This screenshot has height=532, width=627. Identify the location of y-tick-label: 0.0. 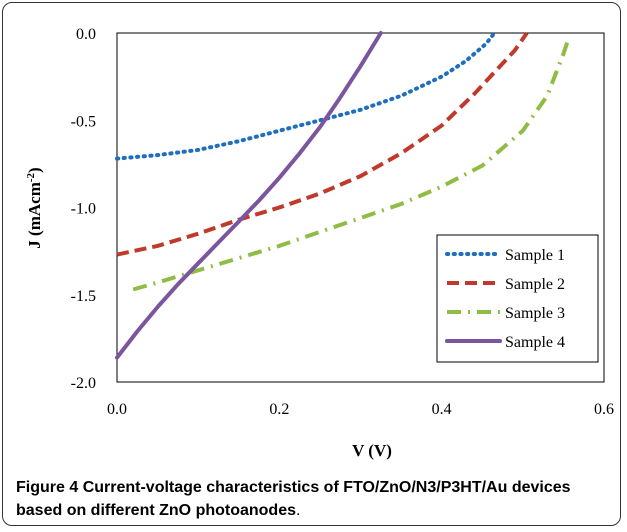
(86, 34).